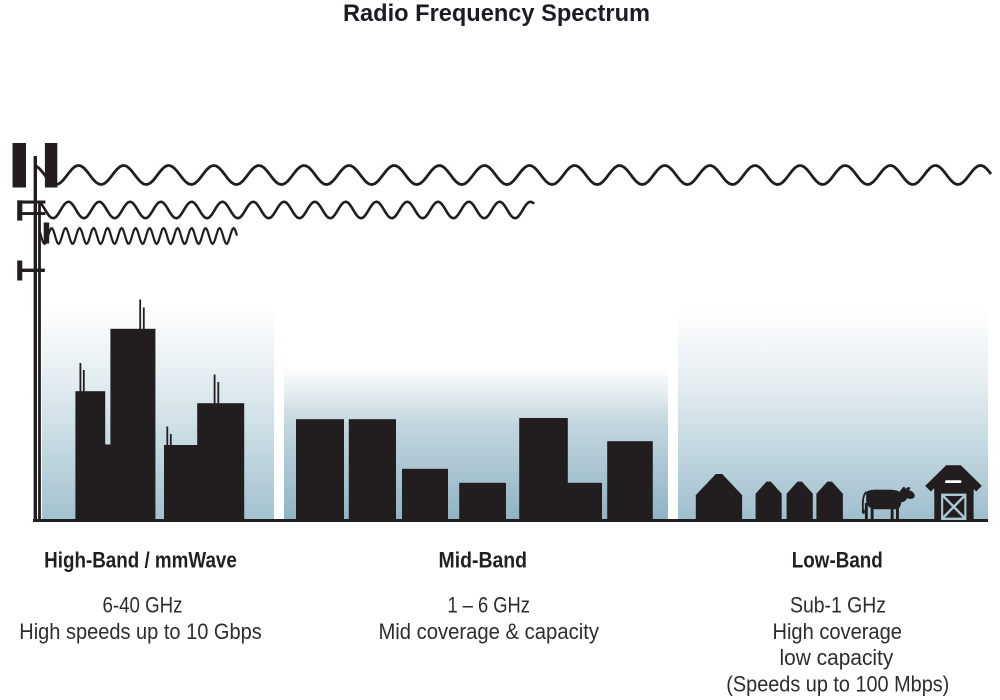  What do you see at coordinates (140, 560) in the screenshot?
I see `svg-text: High-Band / mmWave` at bounding box center [140, 560].